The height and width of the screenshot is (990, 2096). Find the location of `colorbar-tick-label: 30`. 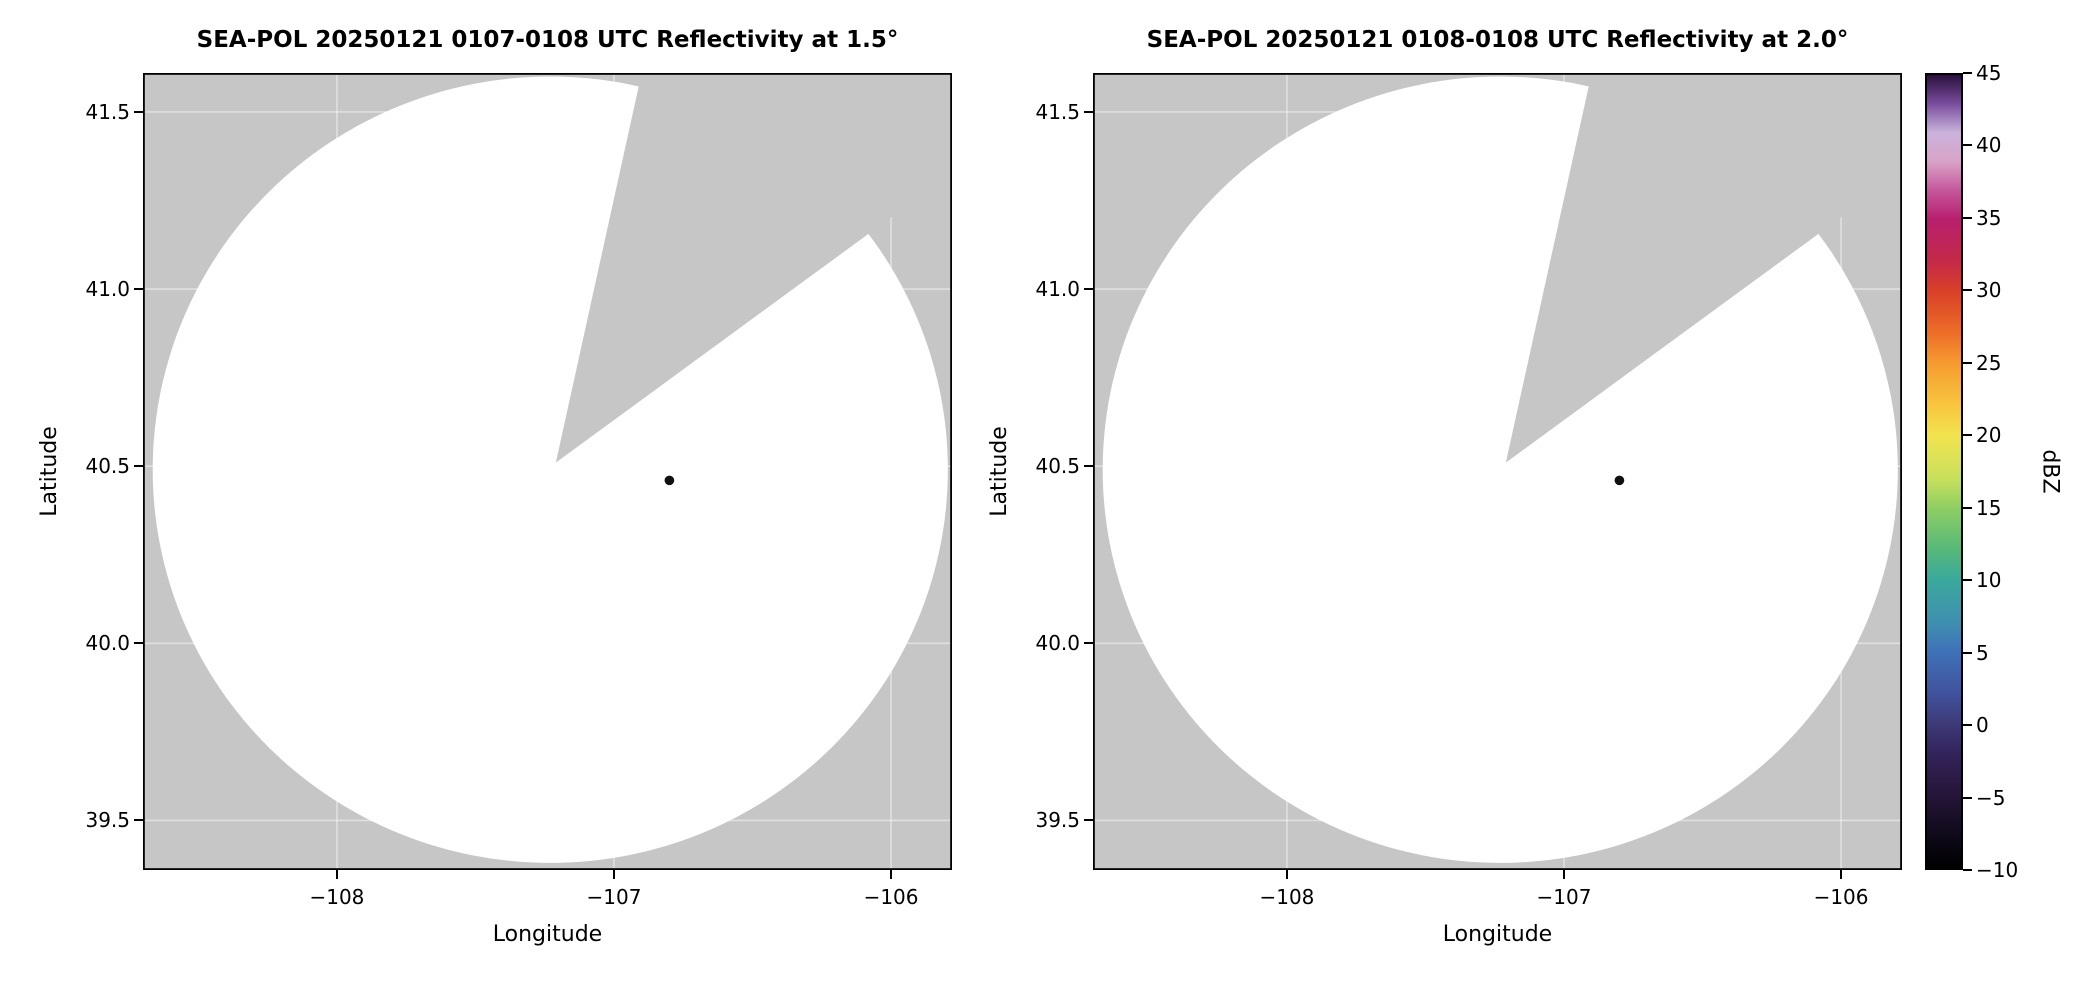

colorbar-tick-label: 30 is located at coordinates (1989, 290).